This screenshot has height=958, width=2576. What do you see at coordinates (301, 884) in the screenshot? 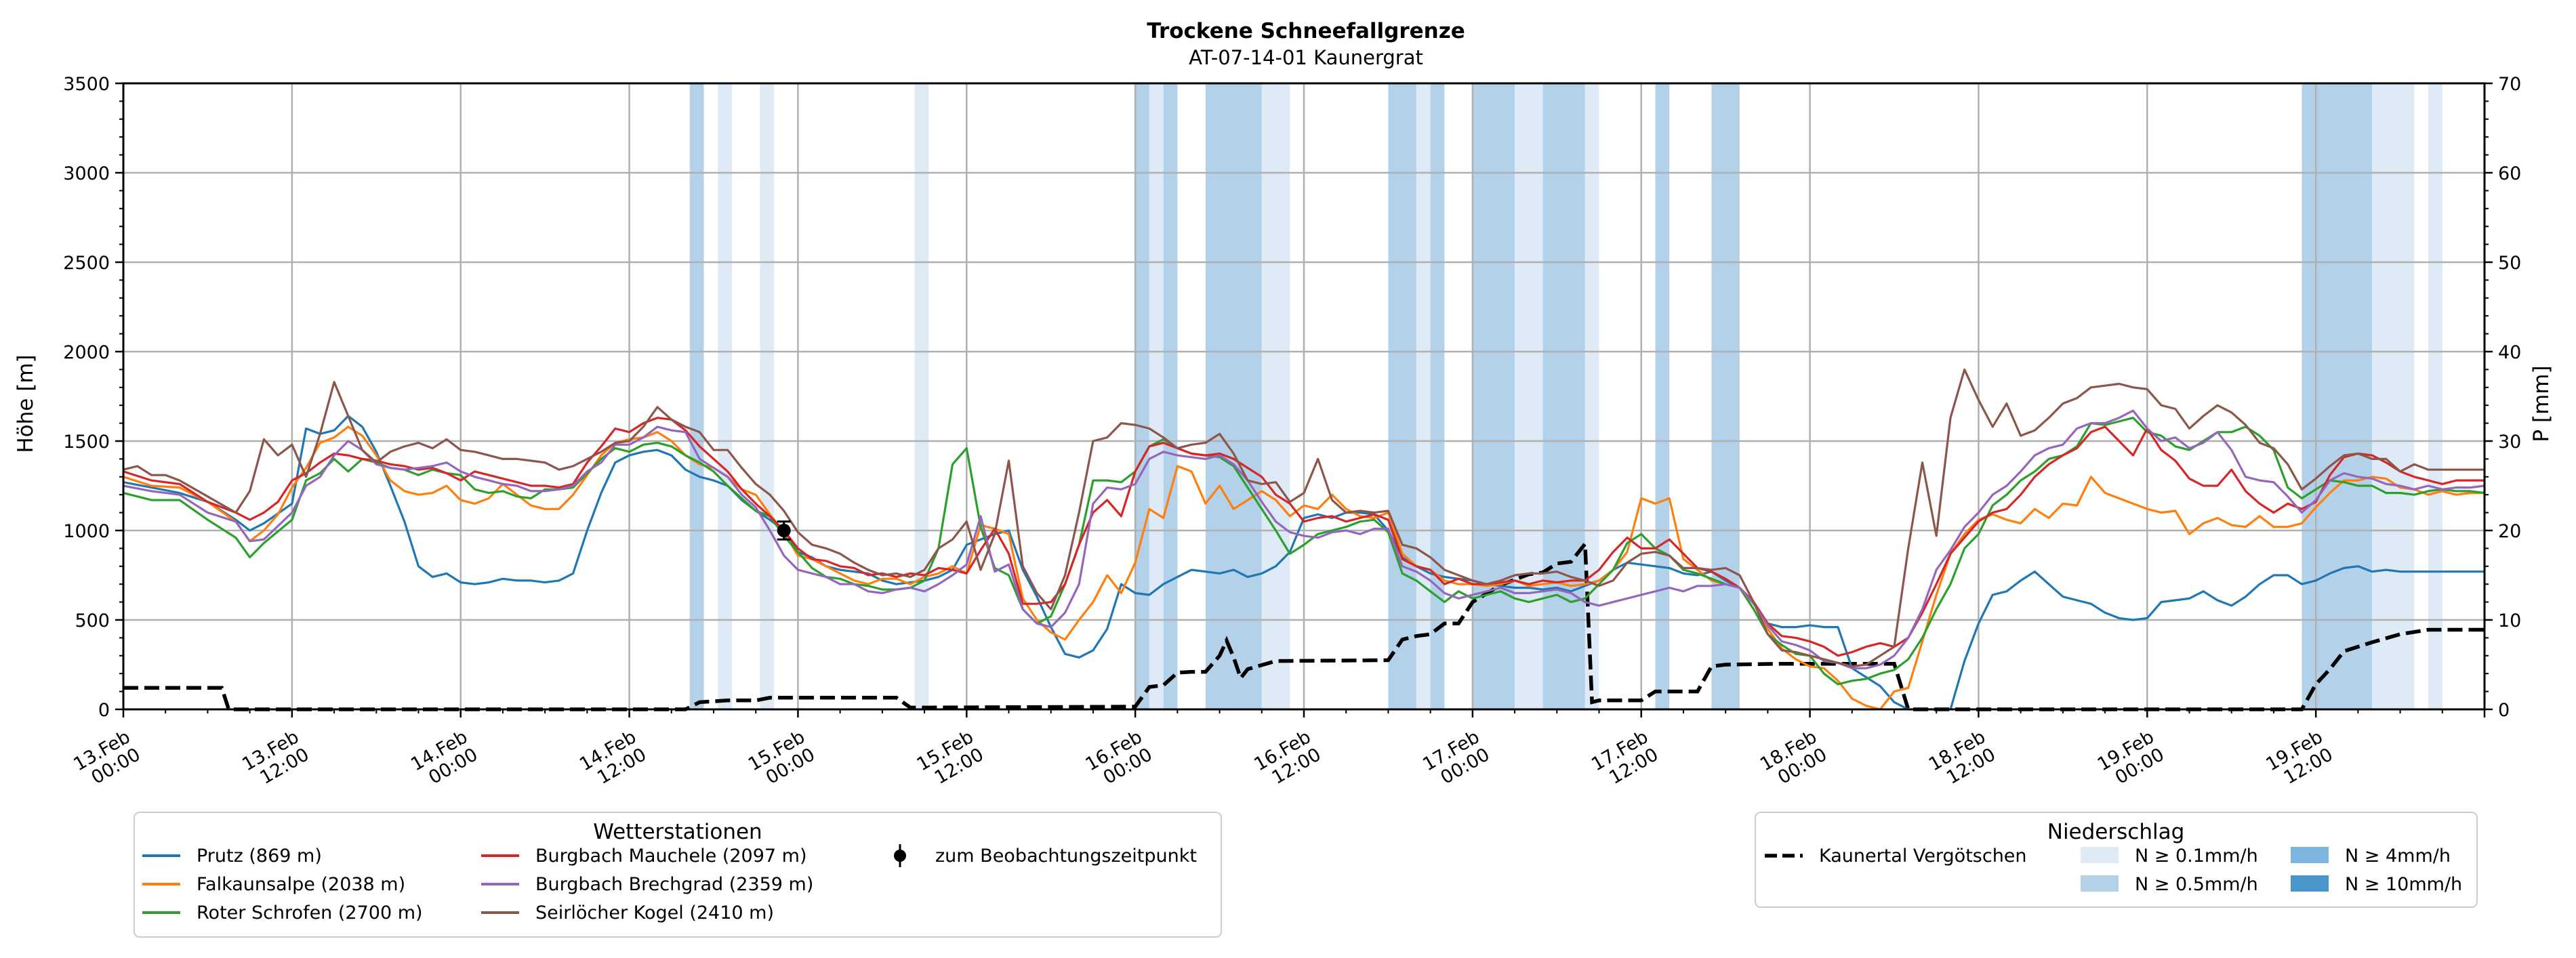
I see `legend-label-2: Falkaunsalpe (2038 m)` at bounding box center [301, 884].